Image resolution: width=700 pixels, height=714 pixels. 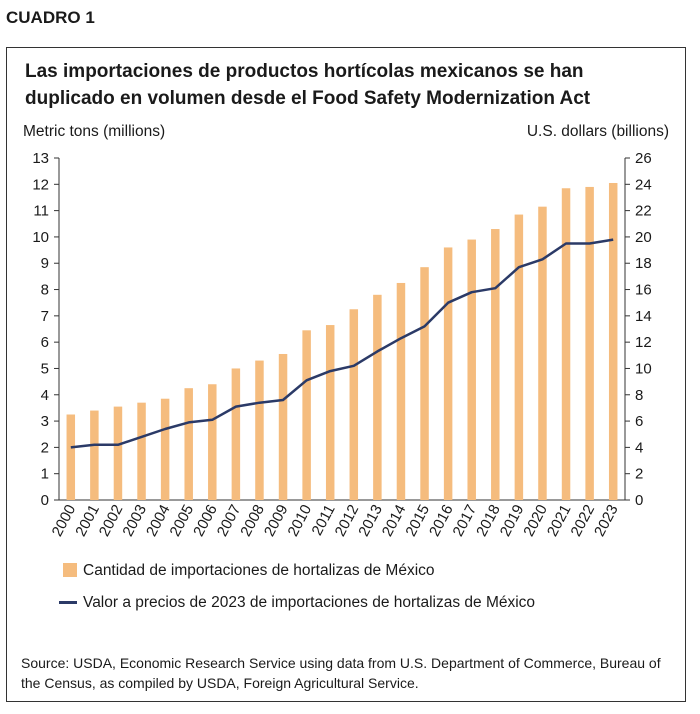 What do you see at coordinates (639, 474) in the screenshot?
I see `y-right-tick-label: 2` at bounding box center [639, 474].